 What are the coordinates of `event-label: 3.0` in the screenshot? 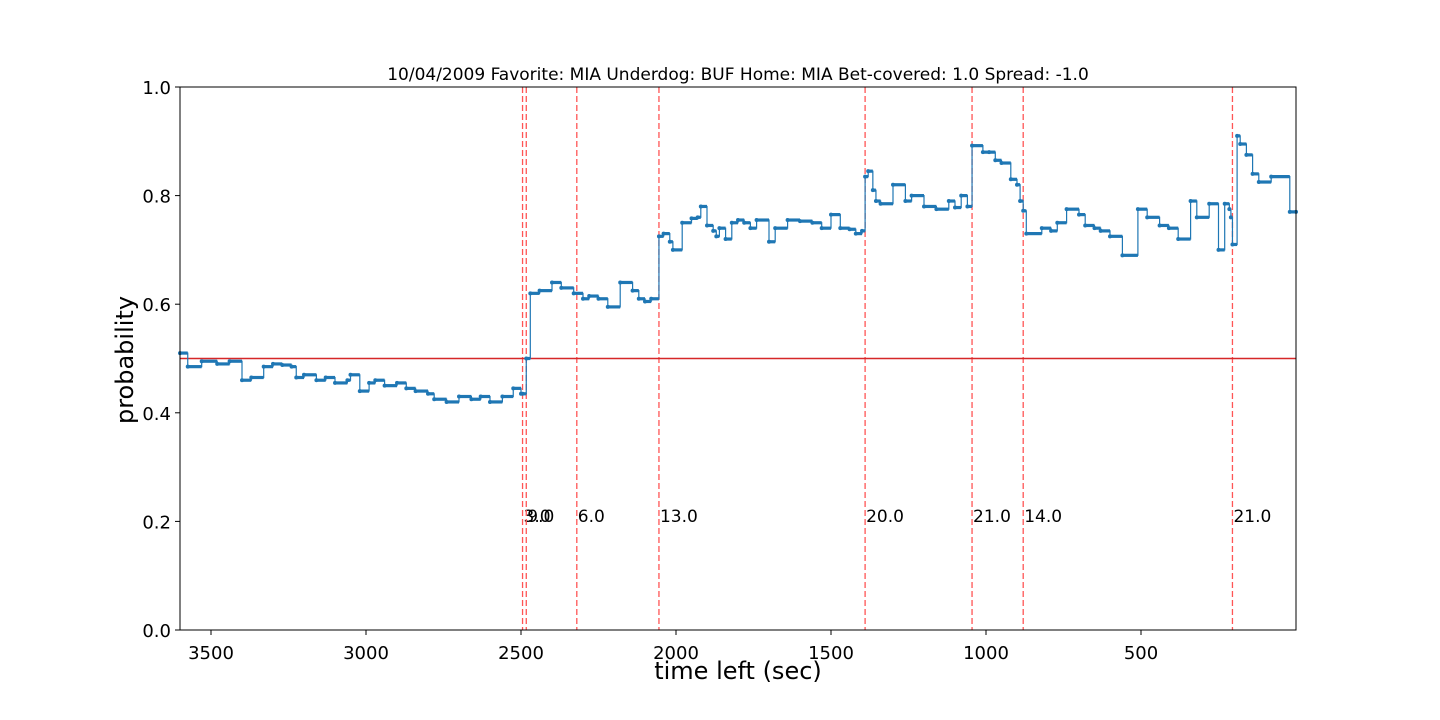 It's located at (537, 517).